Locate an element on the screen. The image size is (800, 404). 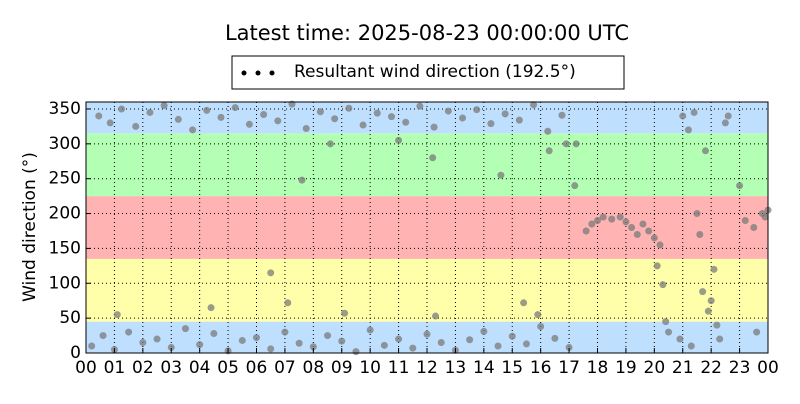
x-tick-label: 16 is located at coordinates (541, 368).